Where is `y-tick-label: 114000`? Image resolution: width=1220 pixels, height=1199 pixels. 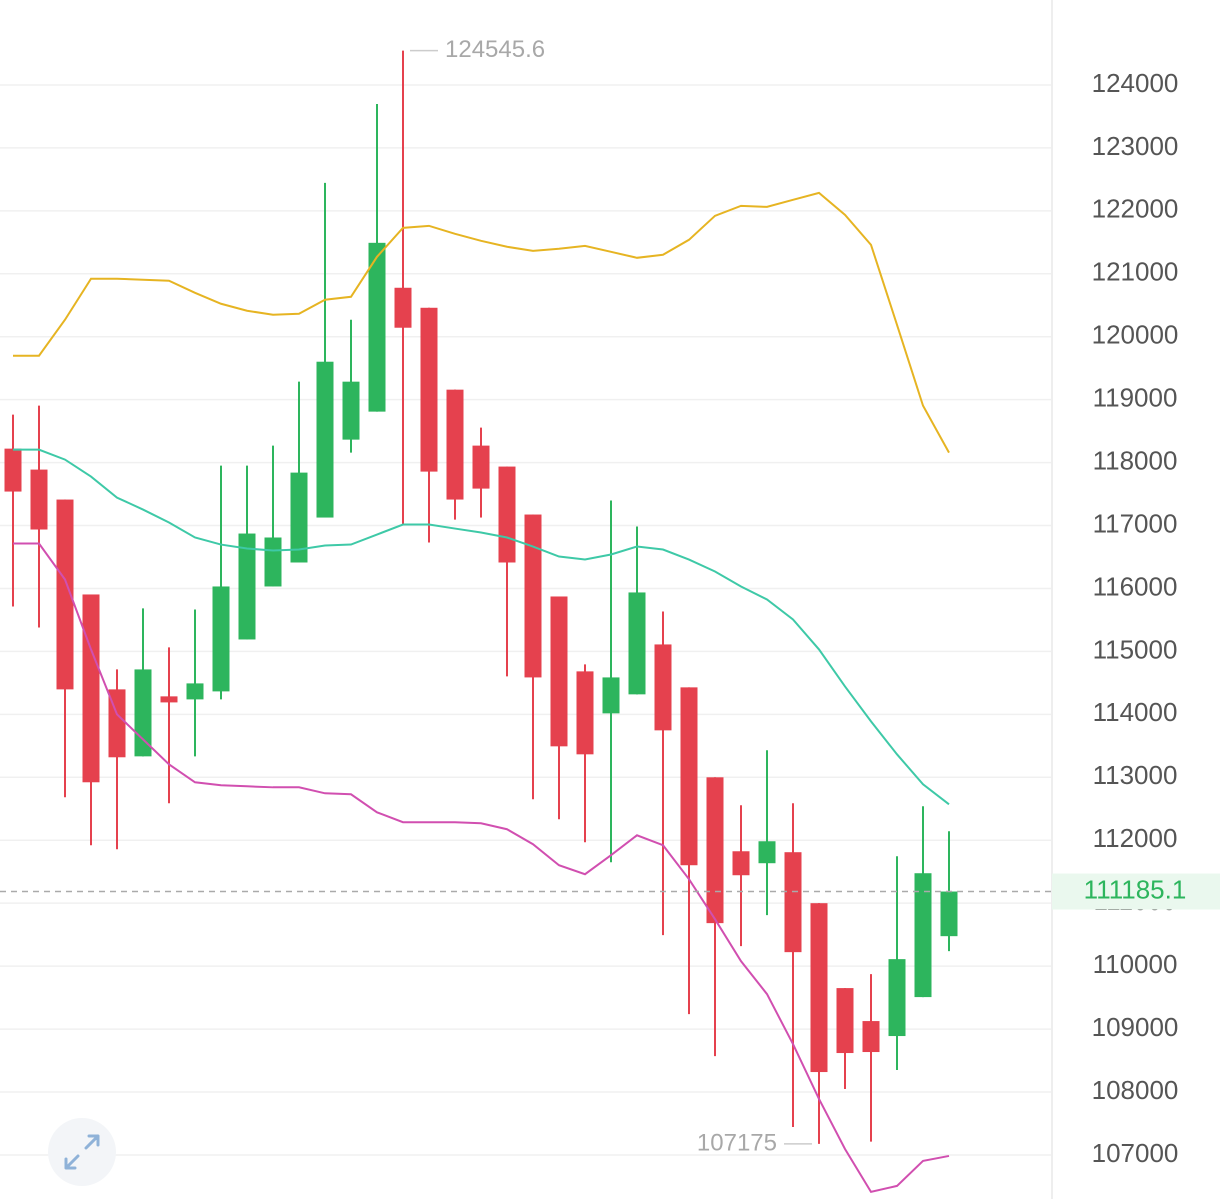 y-tick-label: 114000 is located at coordinates (1135, 712).